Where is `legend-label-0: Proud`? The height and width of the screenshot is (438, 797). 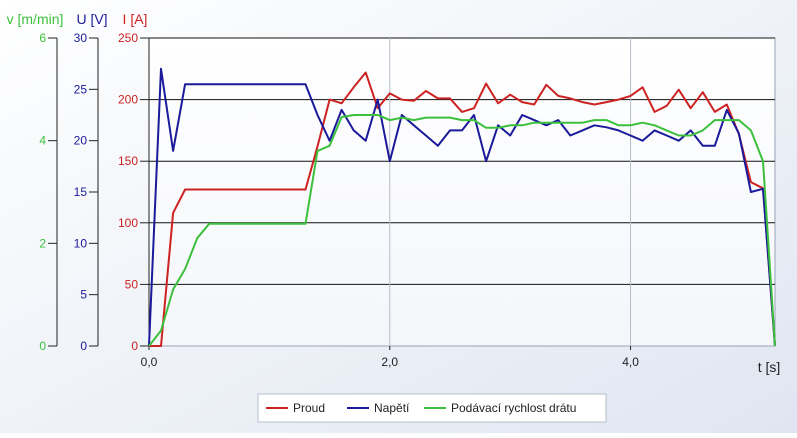 legend-label-0: Proud is located at coordinates (309, 408).